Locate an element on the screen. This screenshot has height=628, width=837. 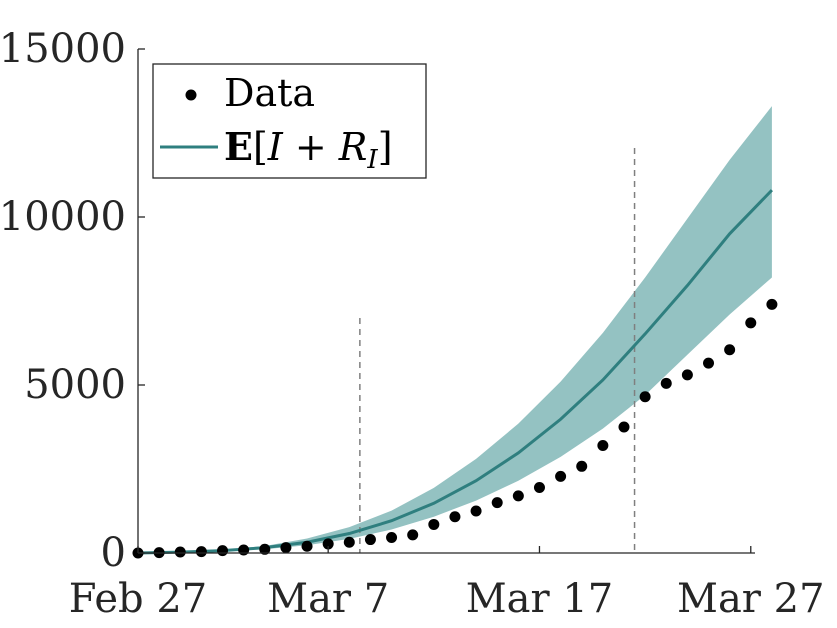
y-tick-label: 5000 is located at coordinates (75, 385).